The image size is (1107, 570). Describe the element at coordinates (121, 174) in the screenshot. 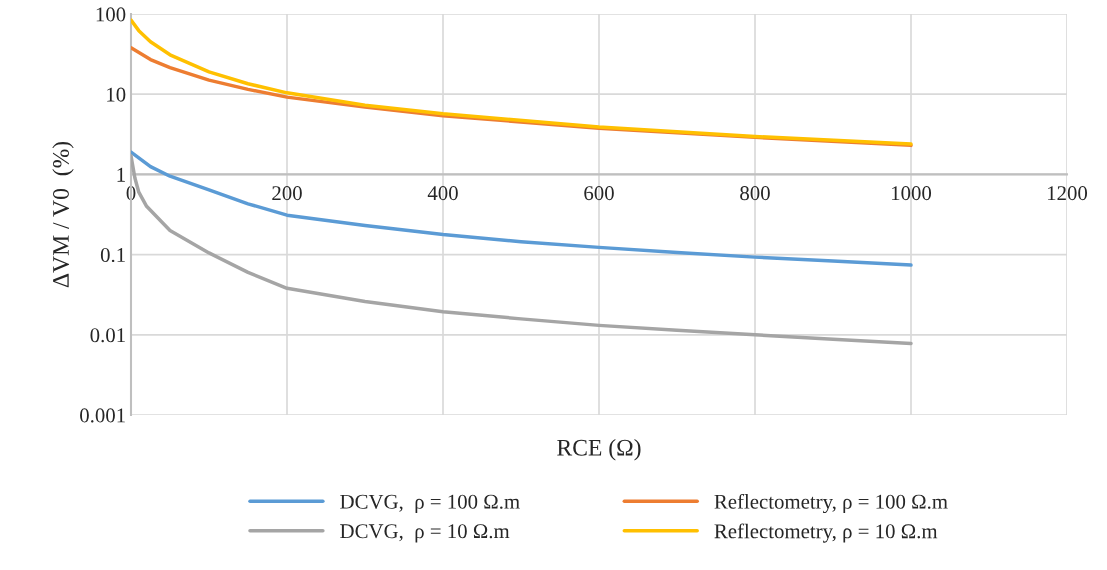

I see `y-tick-label: 1` at that location.